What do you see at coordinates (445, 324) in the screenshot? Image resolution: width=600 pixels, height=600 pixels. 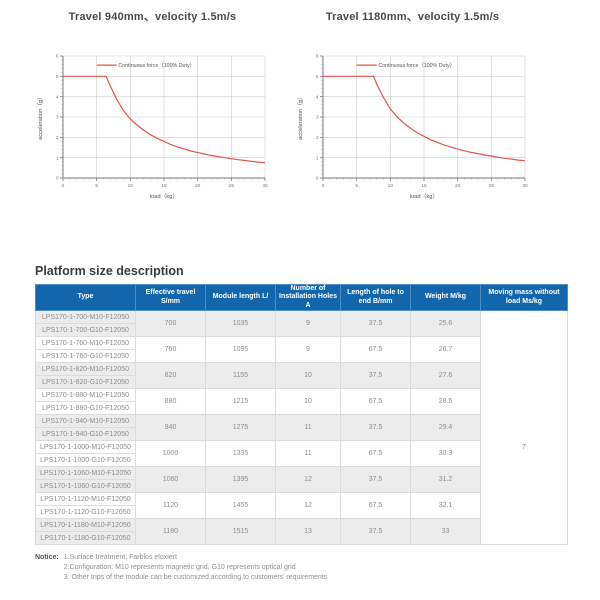 I see `weight-cell: 25.6` at bounding box center [445, 324].